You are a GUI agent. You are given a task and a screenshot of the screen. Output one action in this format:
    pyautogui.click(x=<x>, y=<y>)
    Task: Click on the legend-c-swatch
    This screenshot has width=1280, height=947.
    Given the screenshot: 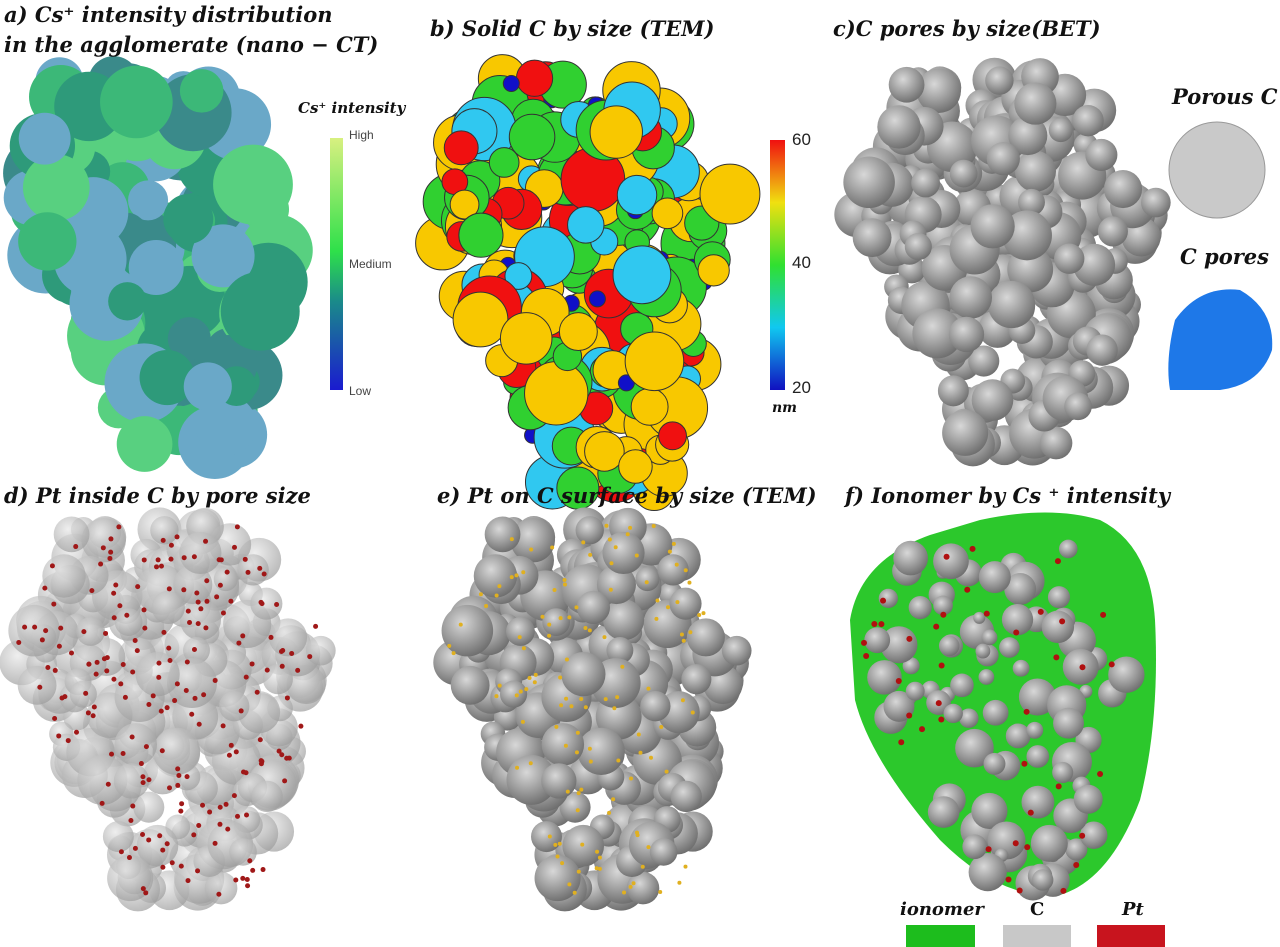 What is the action you would take?
    pyautogui.click(x=1037, y=936)
    